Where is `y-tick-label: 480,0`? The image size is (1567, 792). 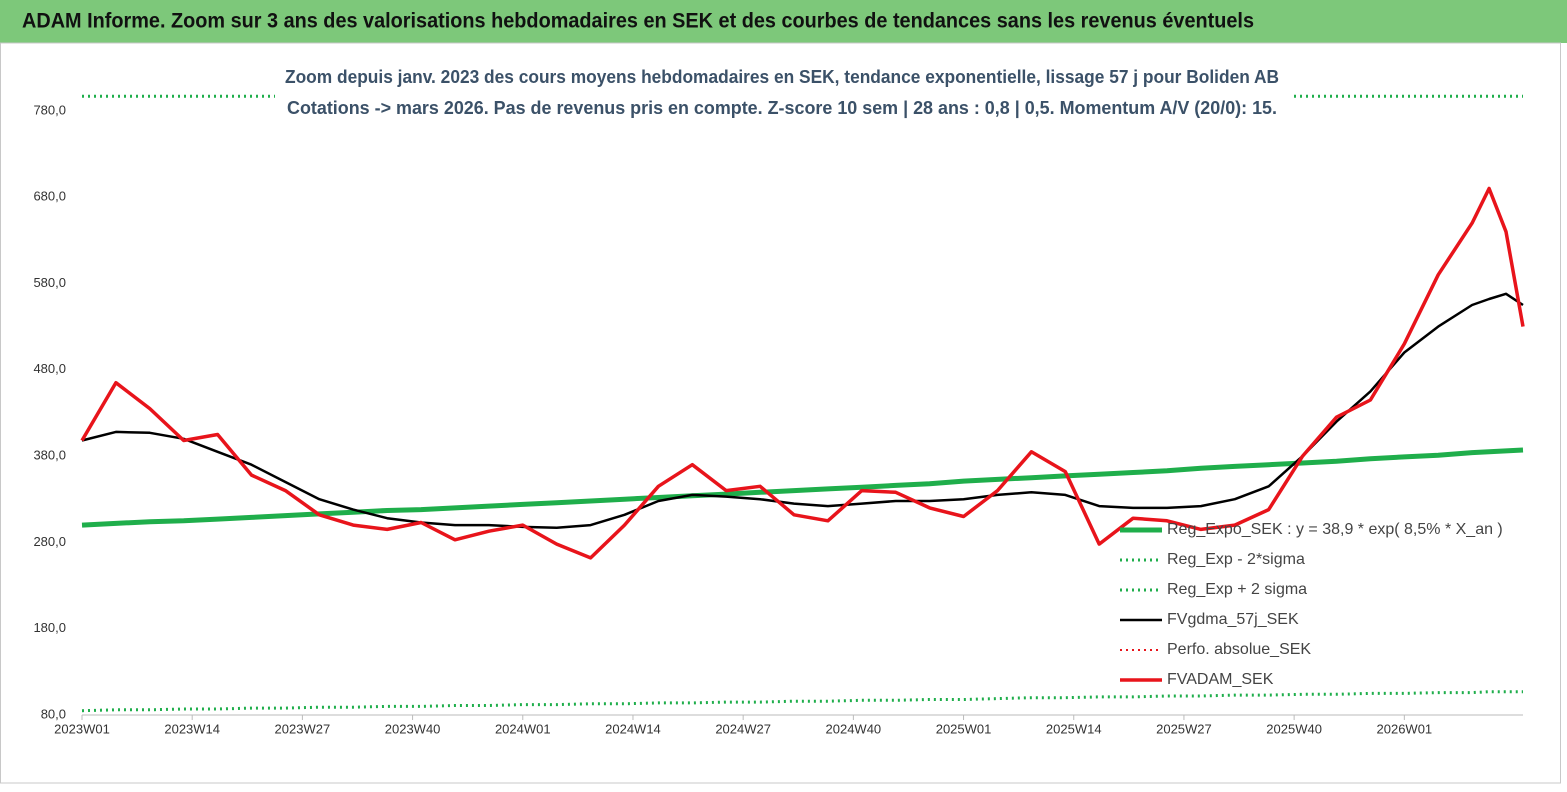
y-tick-label: 480,0 is located at coordinates (49, 368).